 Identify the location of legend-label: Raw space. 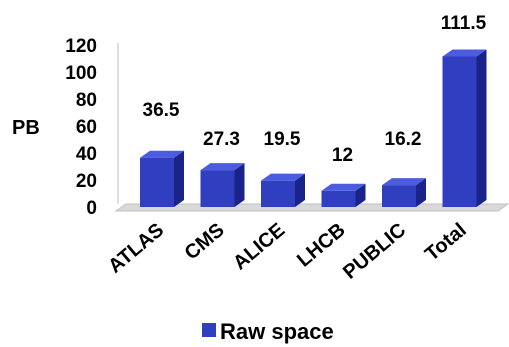
(277, 331).